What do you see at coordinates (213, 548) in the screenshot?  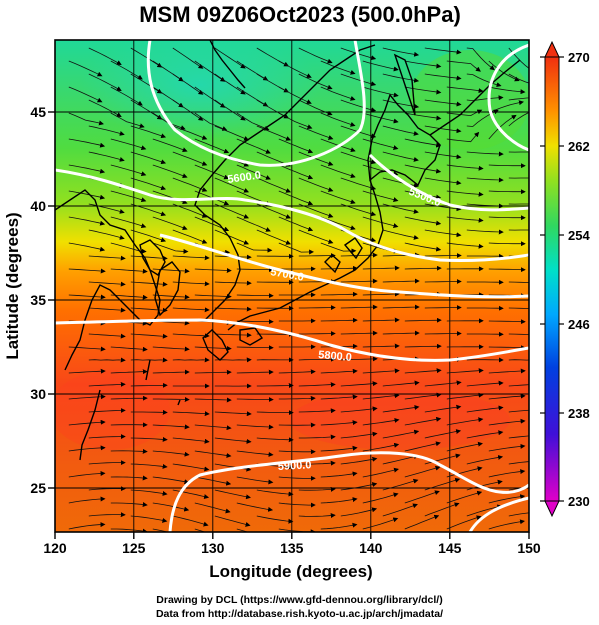 I see `x-tick-label: 130` at bounding box center [213, 548].